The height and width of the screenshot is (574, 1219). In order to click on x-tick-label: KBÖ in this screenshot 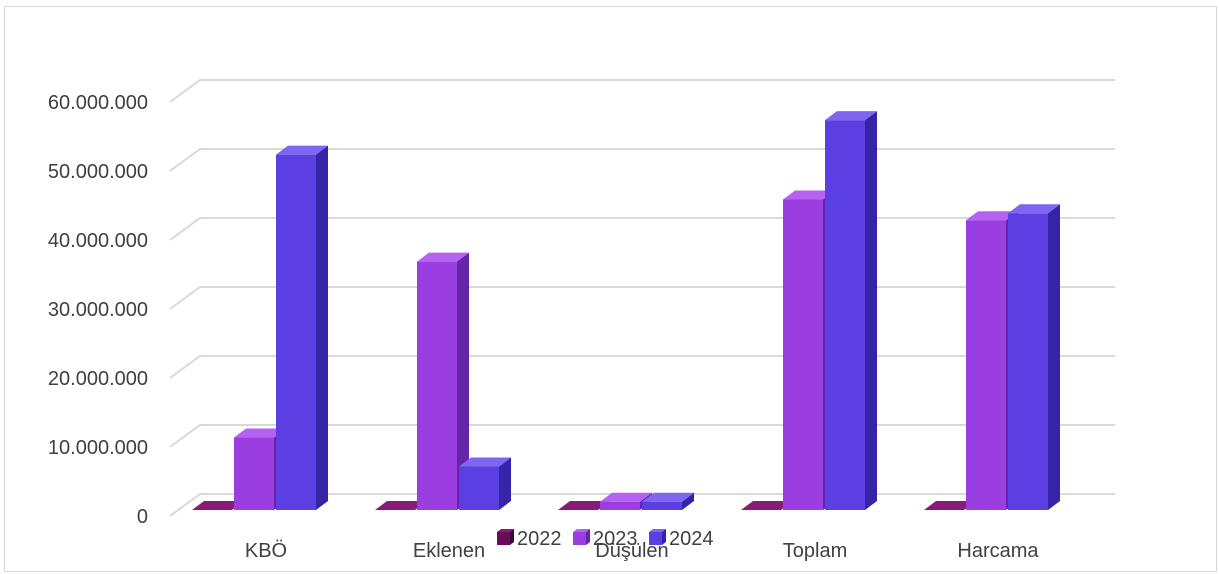, I will do `click(266, 551)`.